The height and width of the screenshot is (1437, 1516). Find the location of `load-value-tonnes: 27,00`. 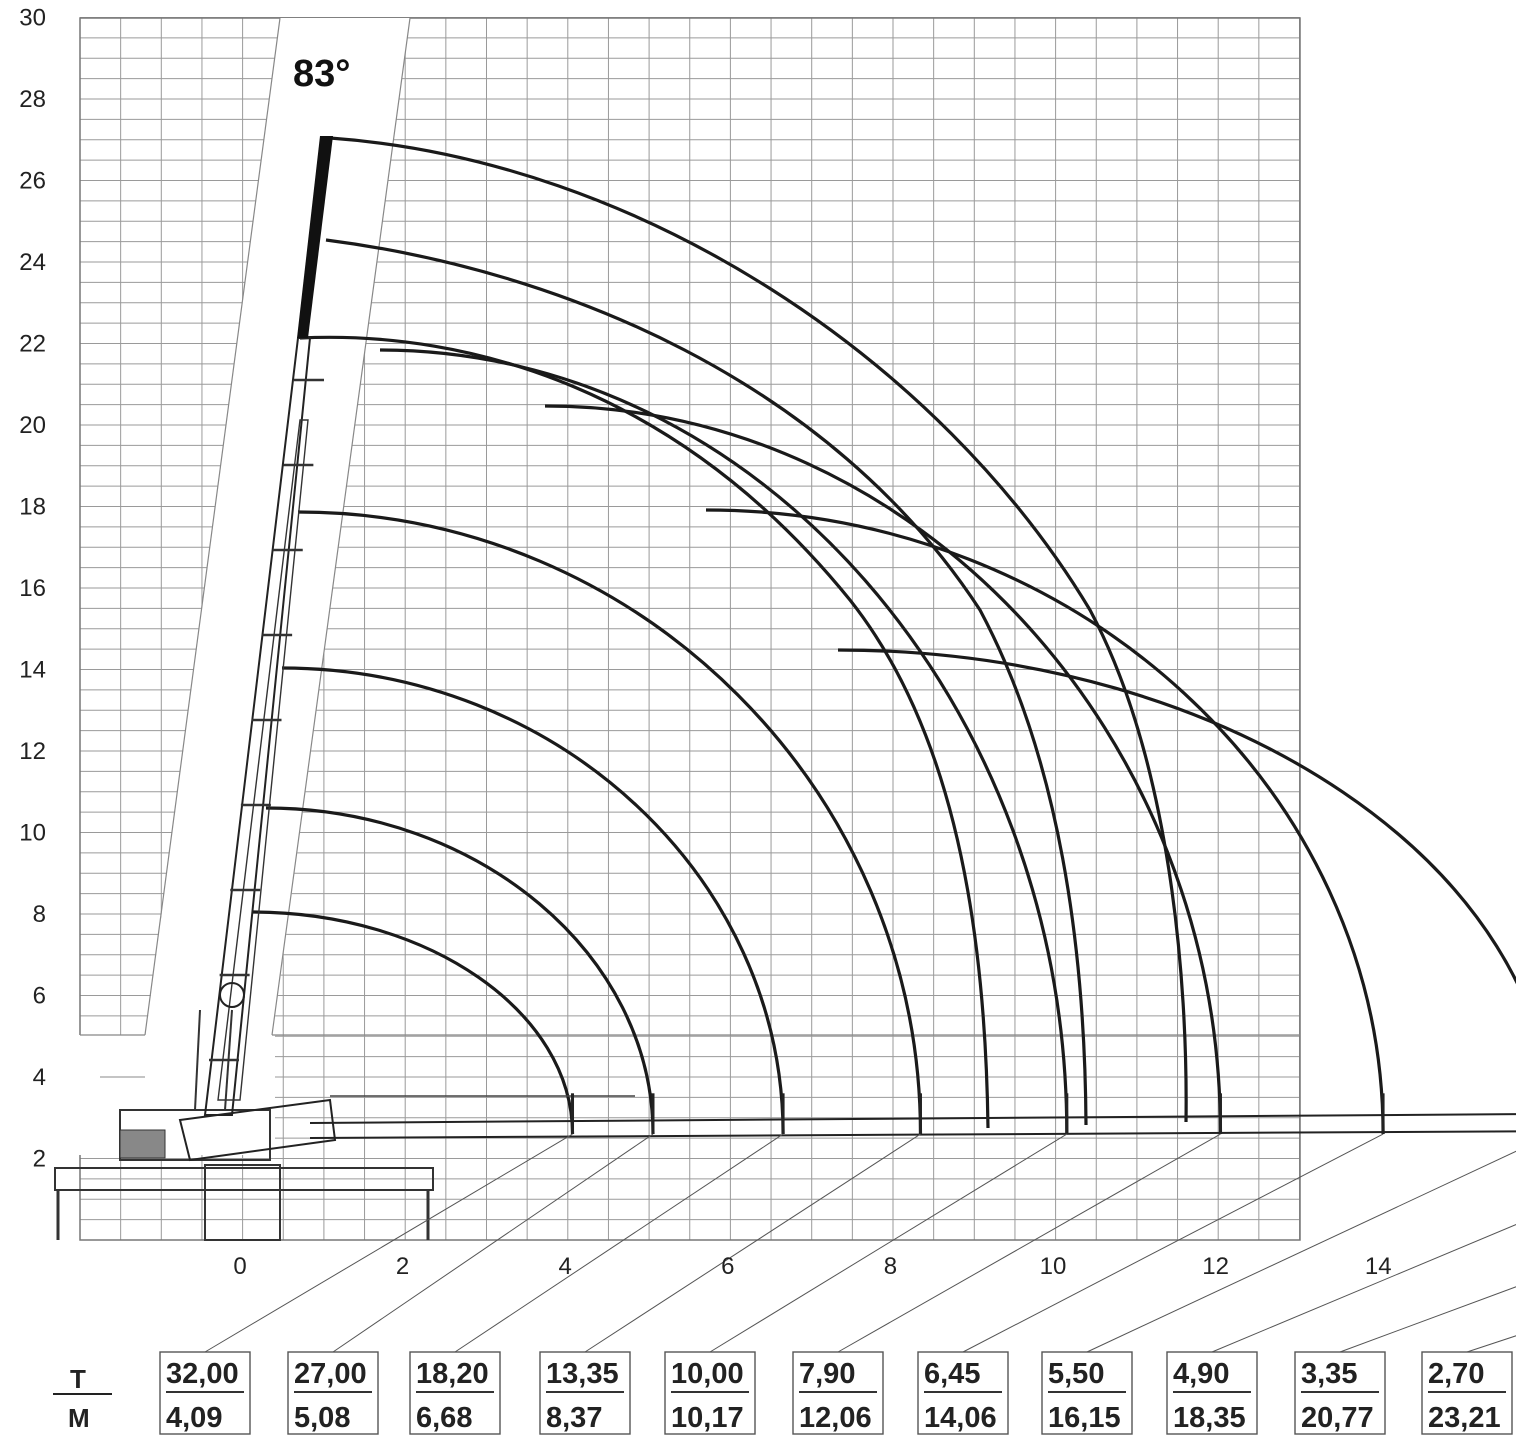

load-value-tonnes: 27,00 is located at coordinates (330, 1374).